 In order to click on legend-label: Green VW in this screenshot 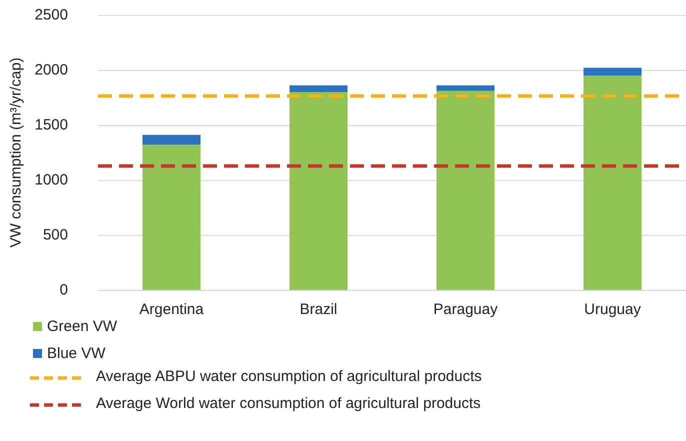, I will do `click(82, 326)`.